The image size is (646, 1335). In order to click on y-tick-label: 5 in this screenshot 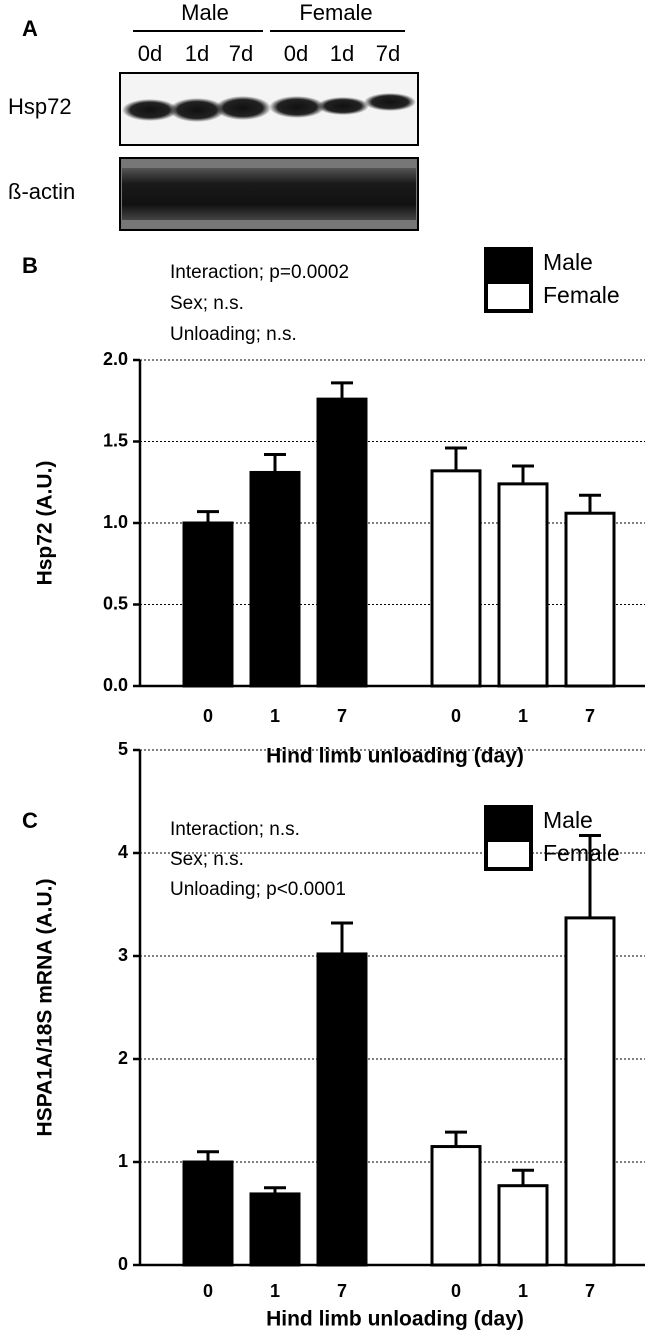, I will do `click(123, 749)`.